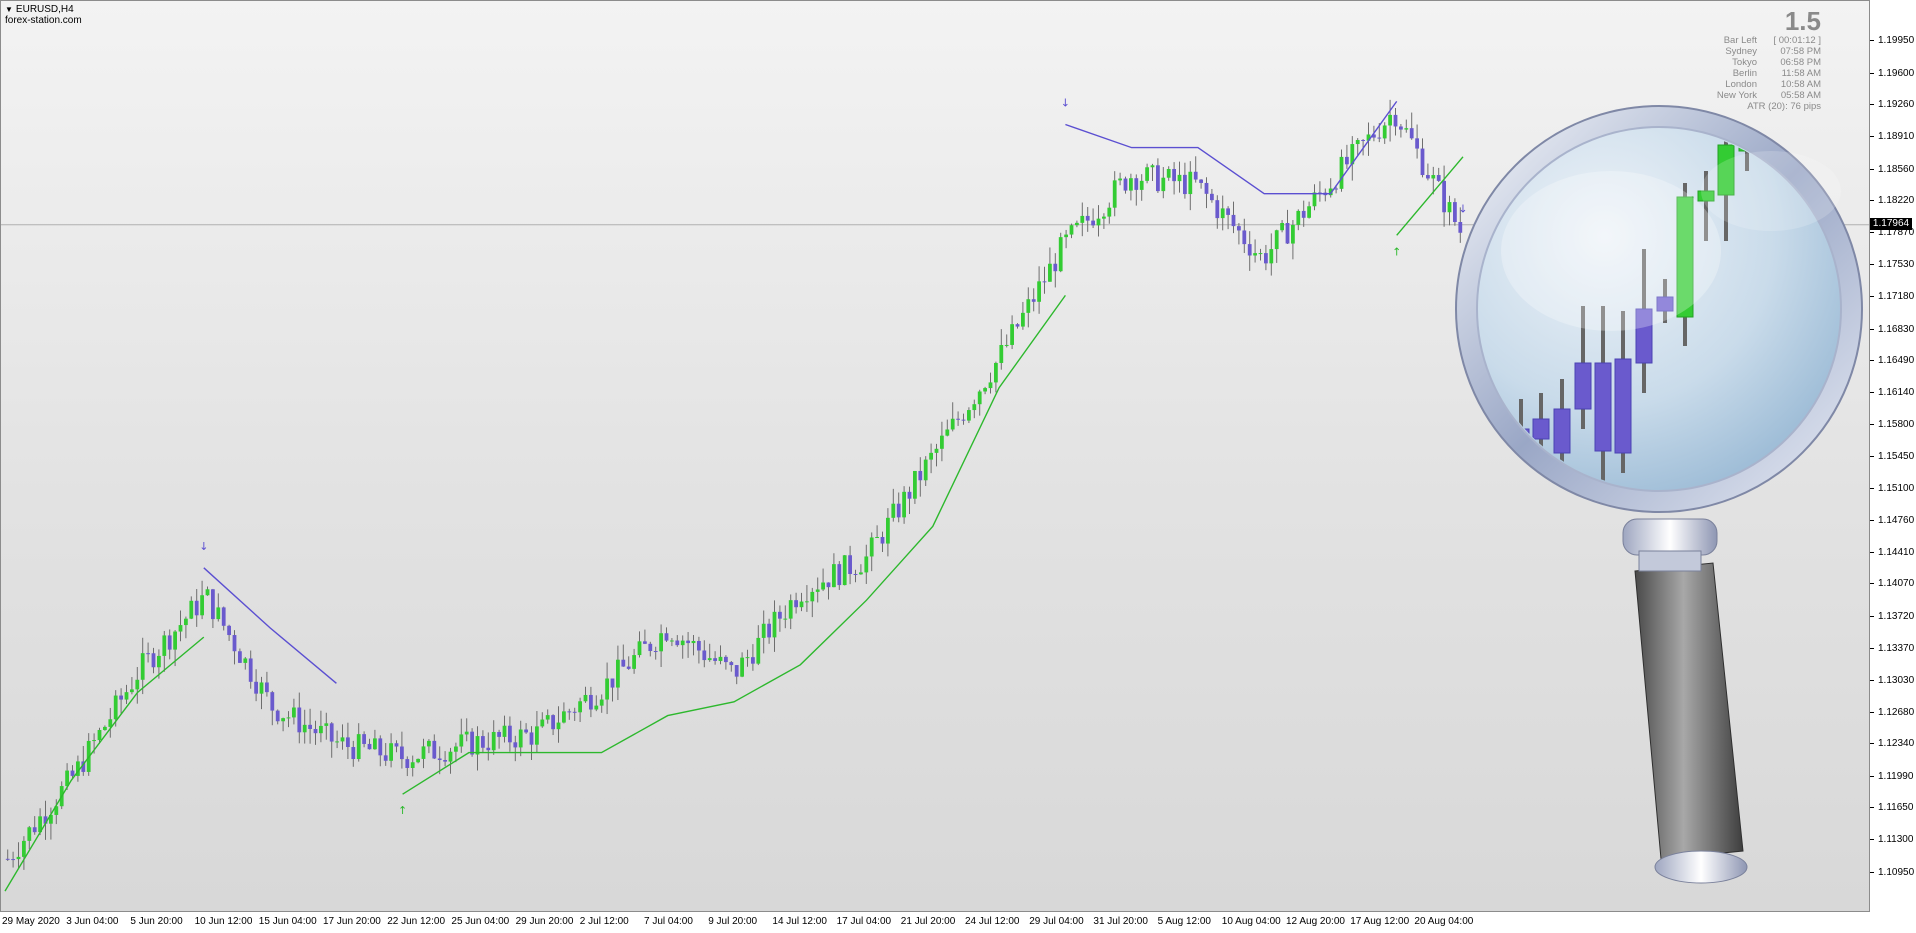 The image size is (1916, 933). Describe the element at coordinates (1800, 95) in the screenshot. I see `session-time: 05:58 AM` at that location.